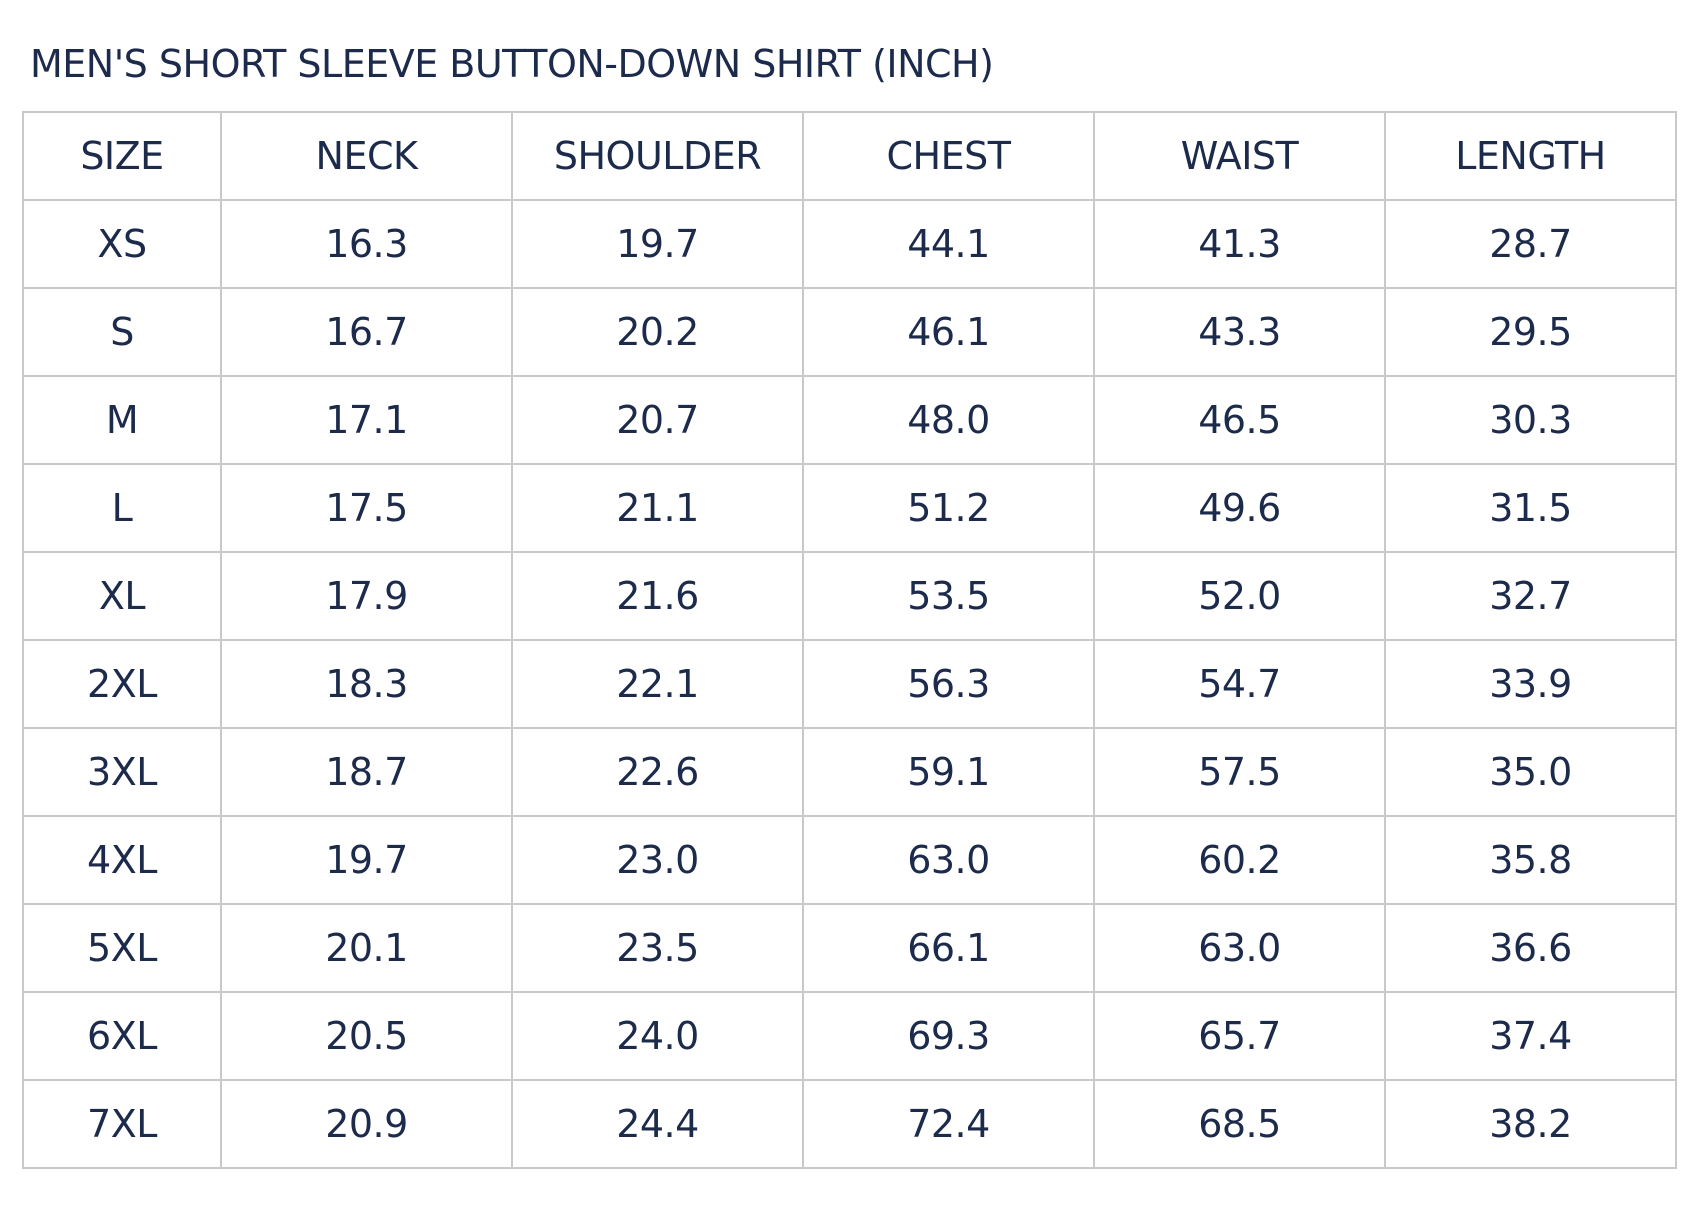  I want to click on cell-length: 36.6, so click(1530, 948).